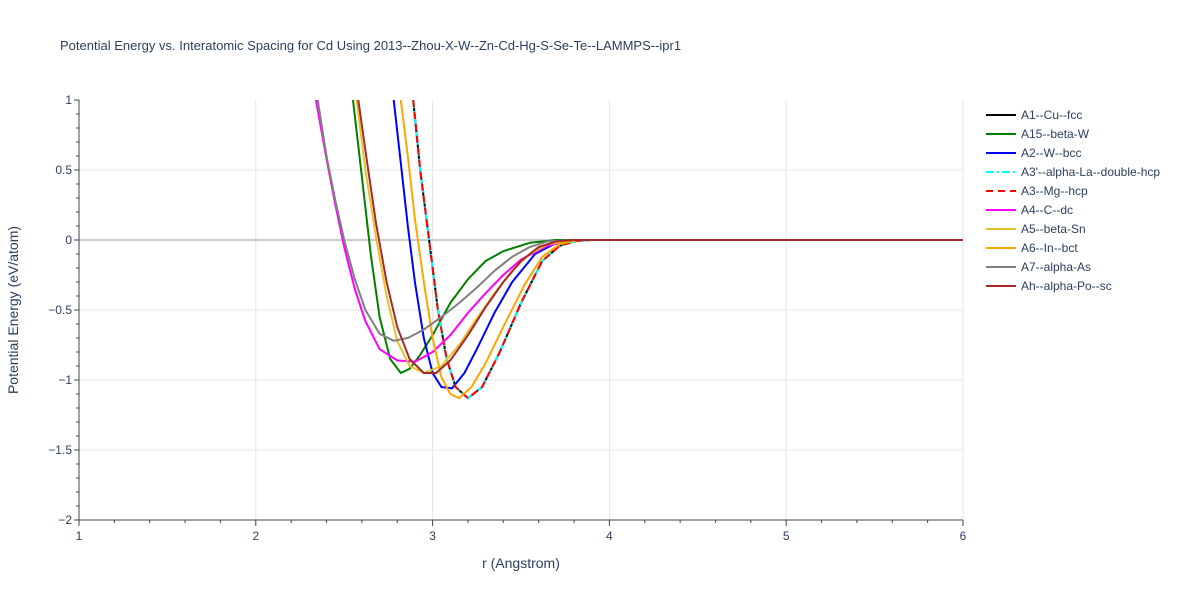  I want to click on legend-item: Ah--alpha-Po--sc, so click(1049, 286).